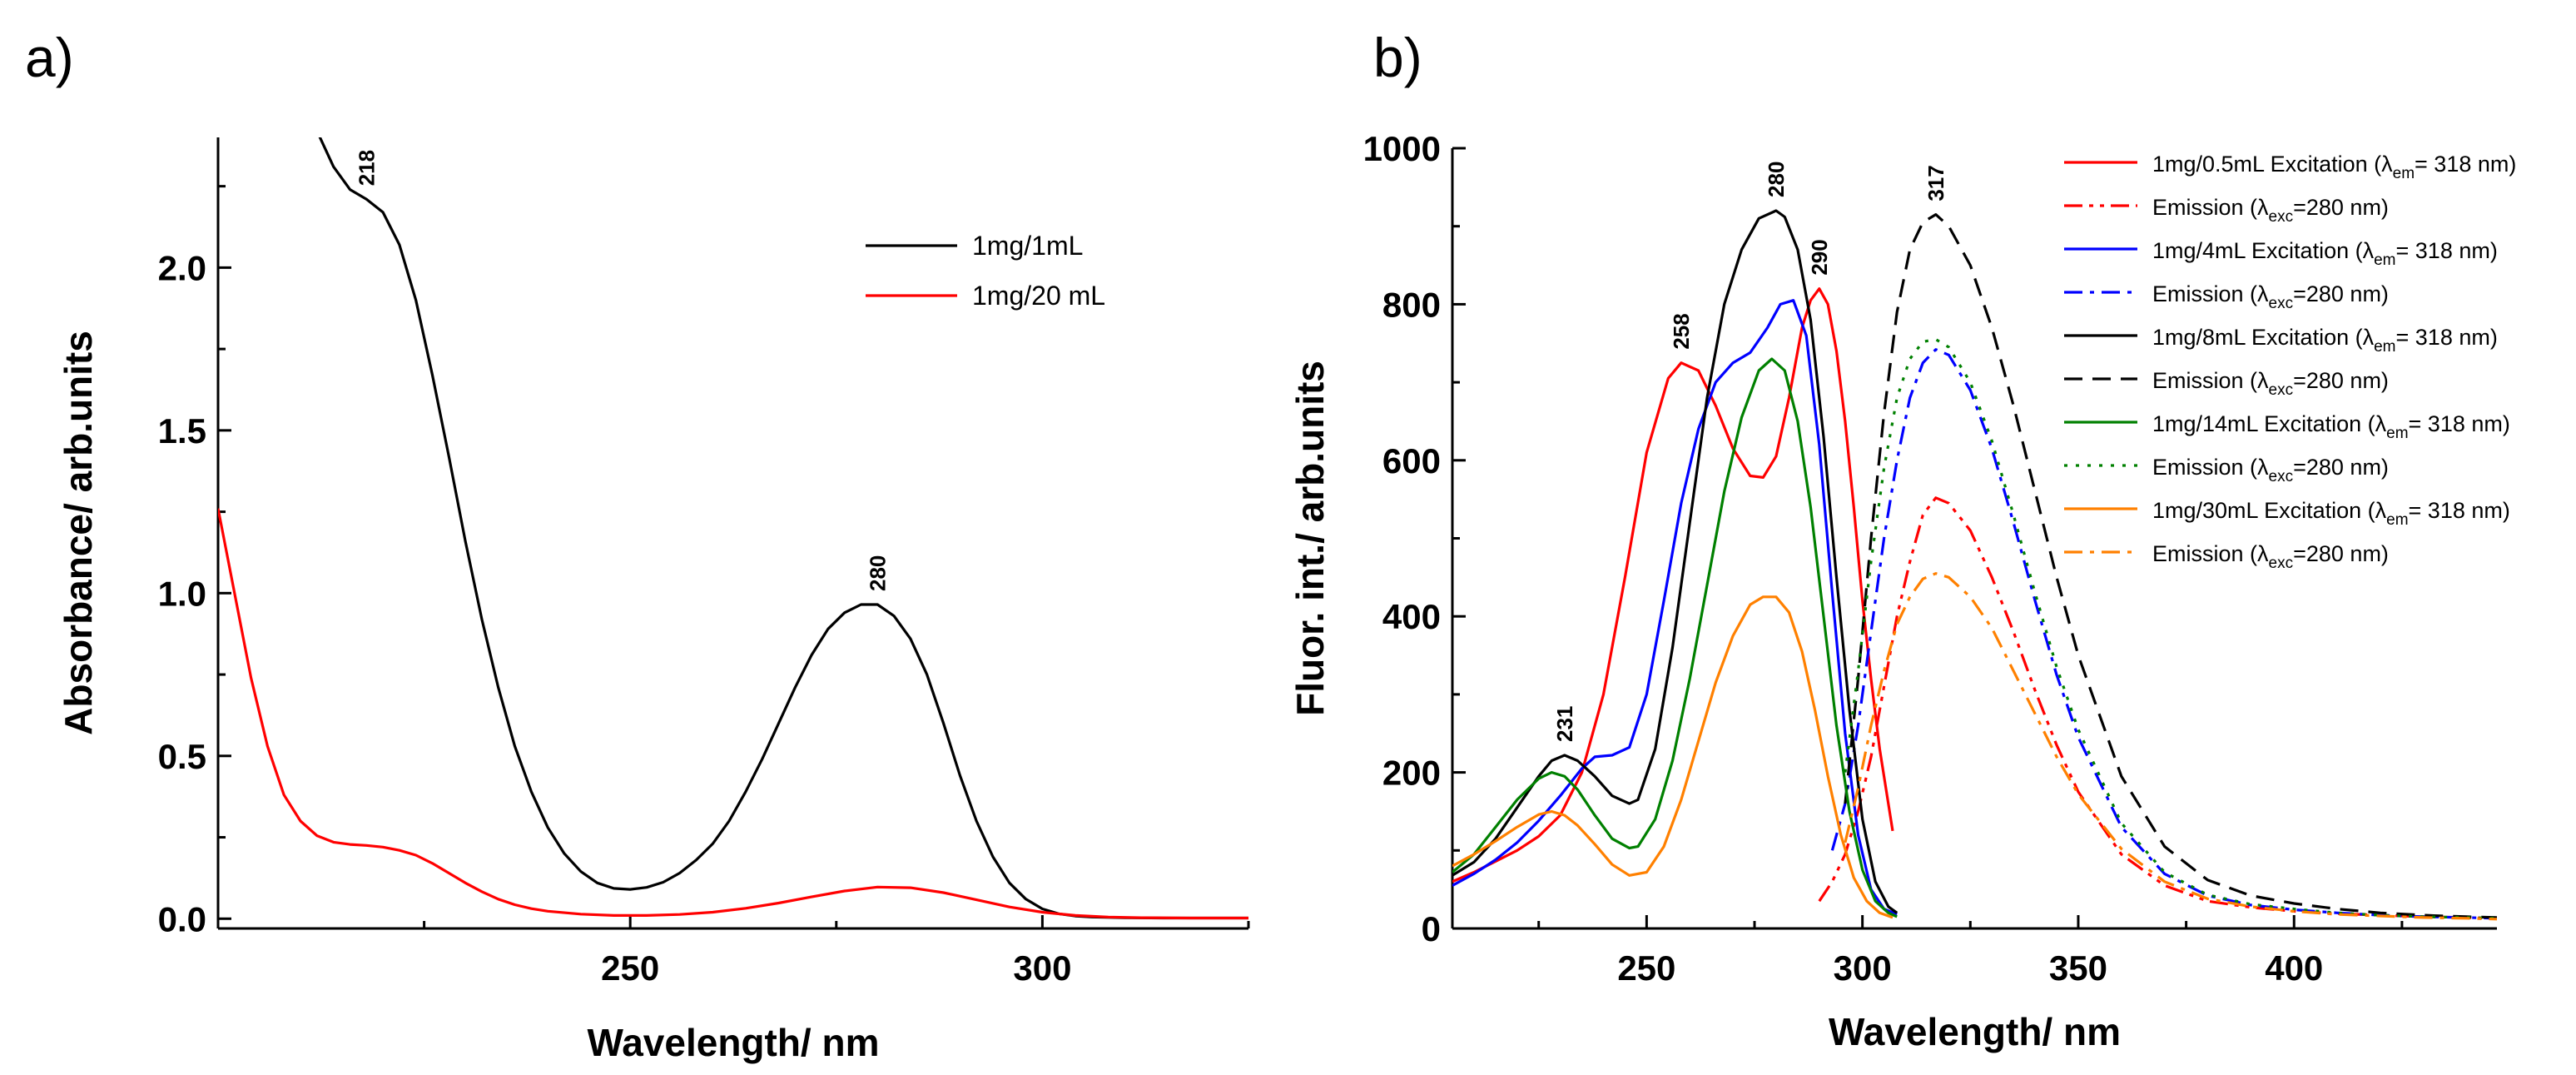  What do you see at coordinates (1776, 179) in the screenshot?
I see `panel-b-peak-label: 280` at bounding box center [1776, 179].